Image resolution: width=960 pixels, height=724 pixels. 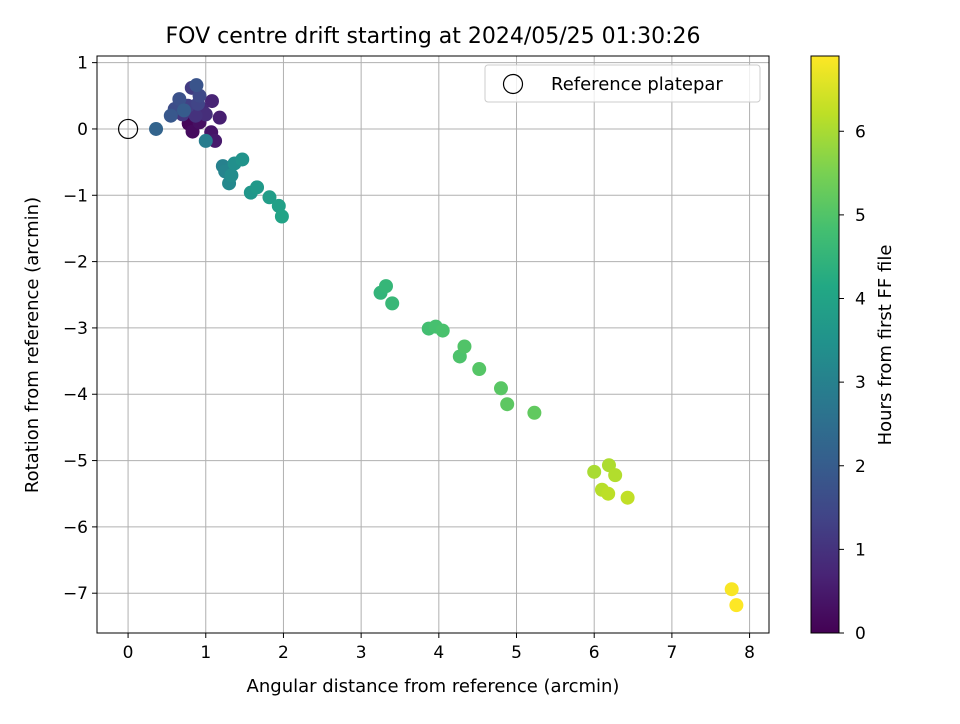 I want to click on colorbar-tick-label: 5, so click(x=860, y=216).